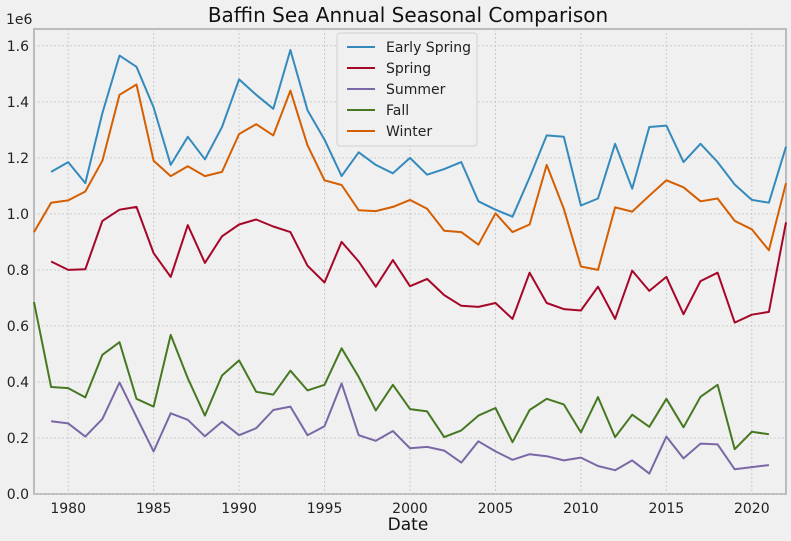  I want to click on legend-box, so click(407, 89).